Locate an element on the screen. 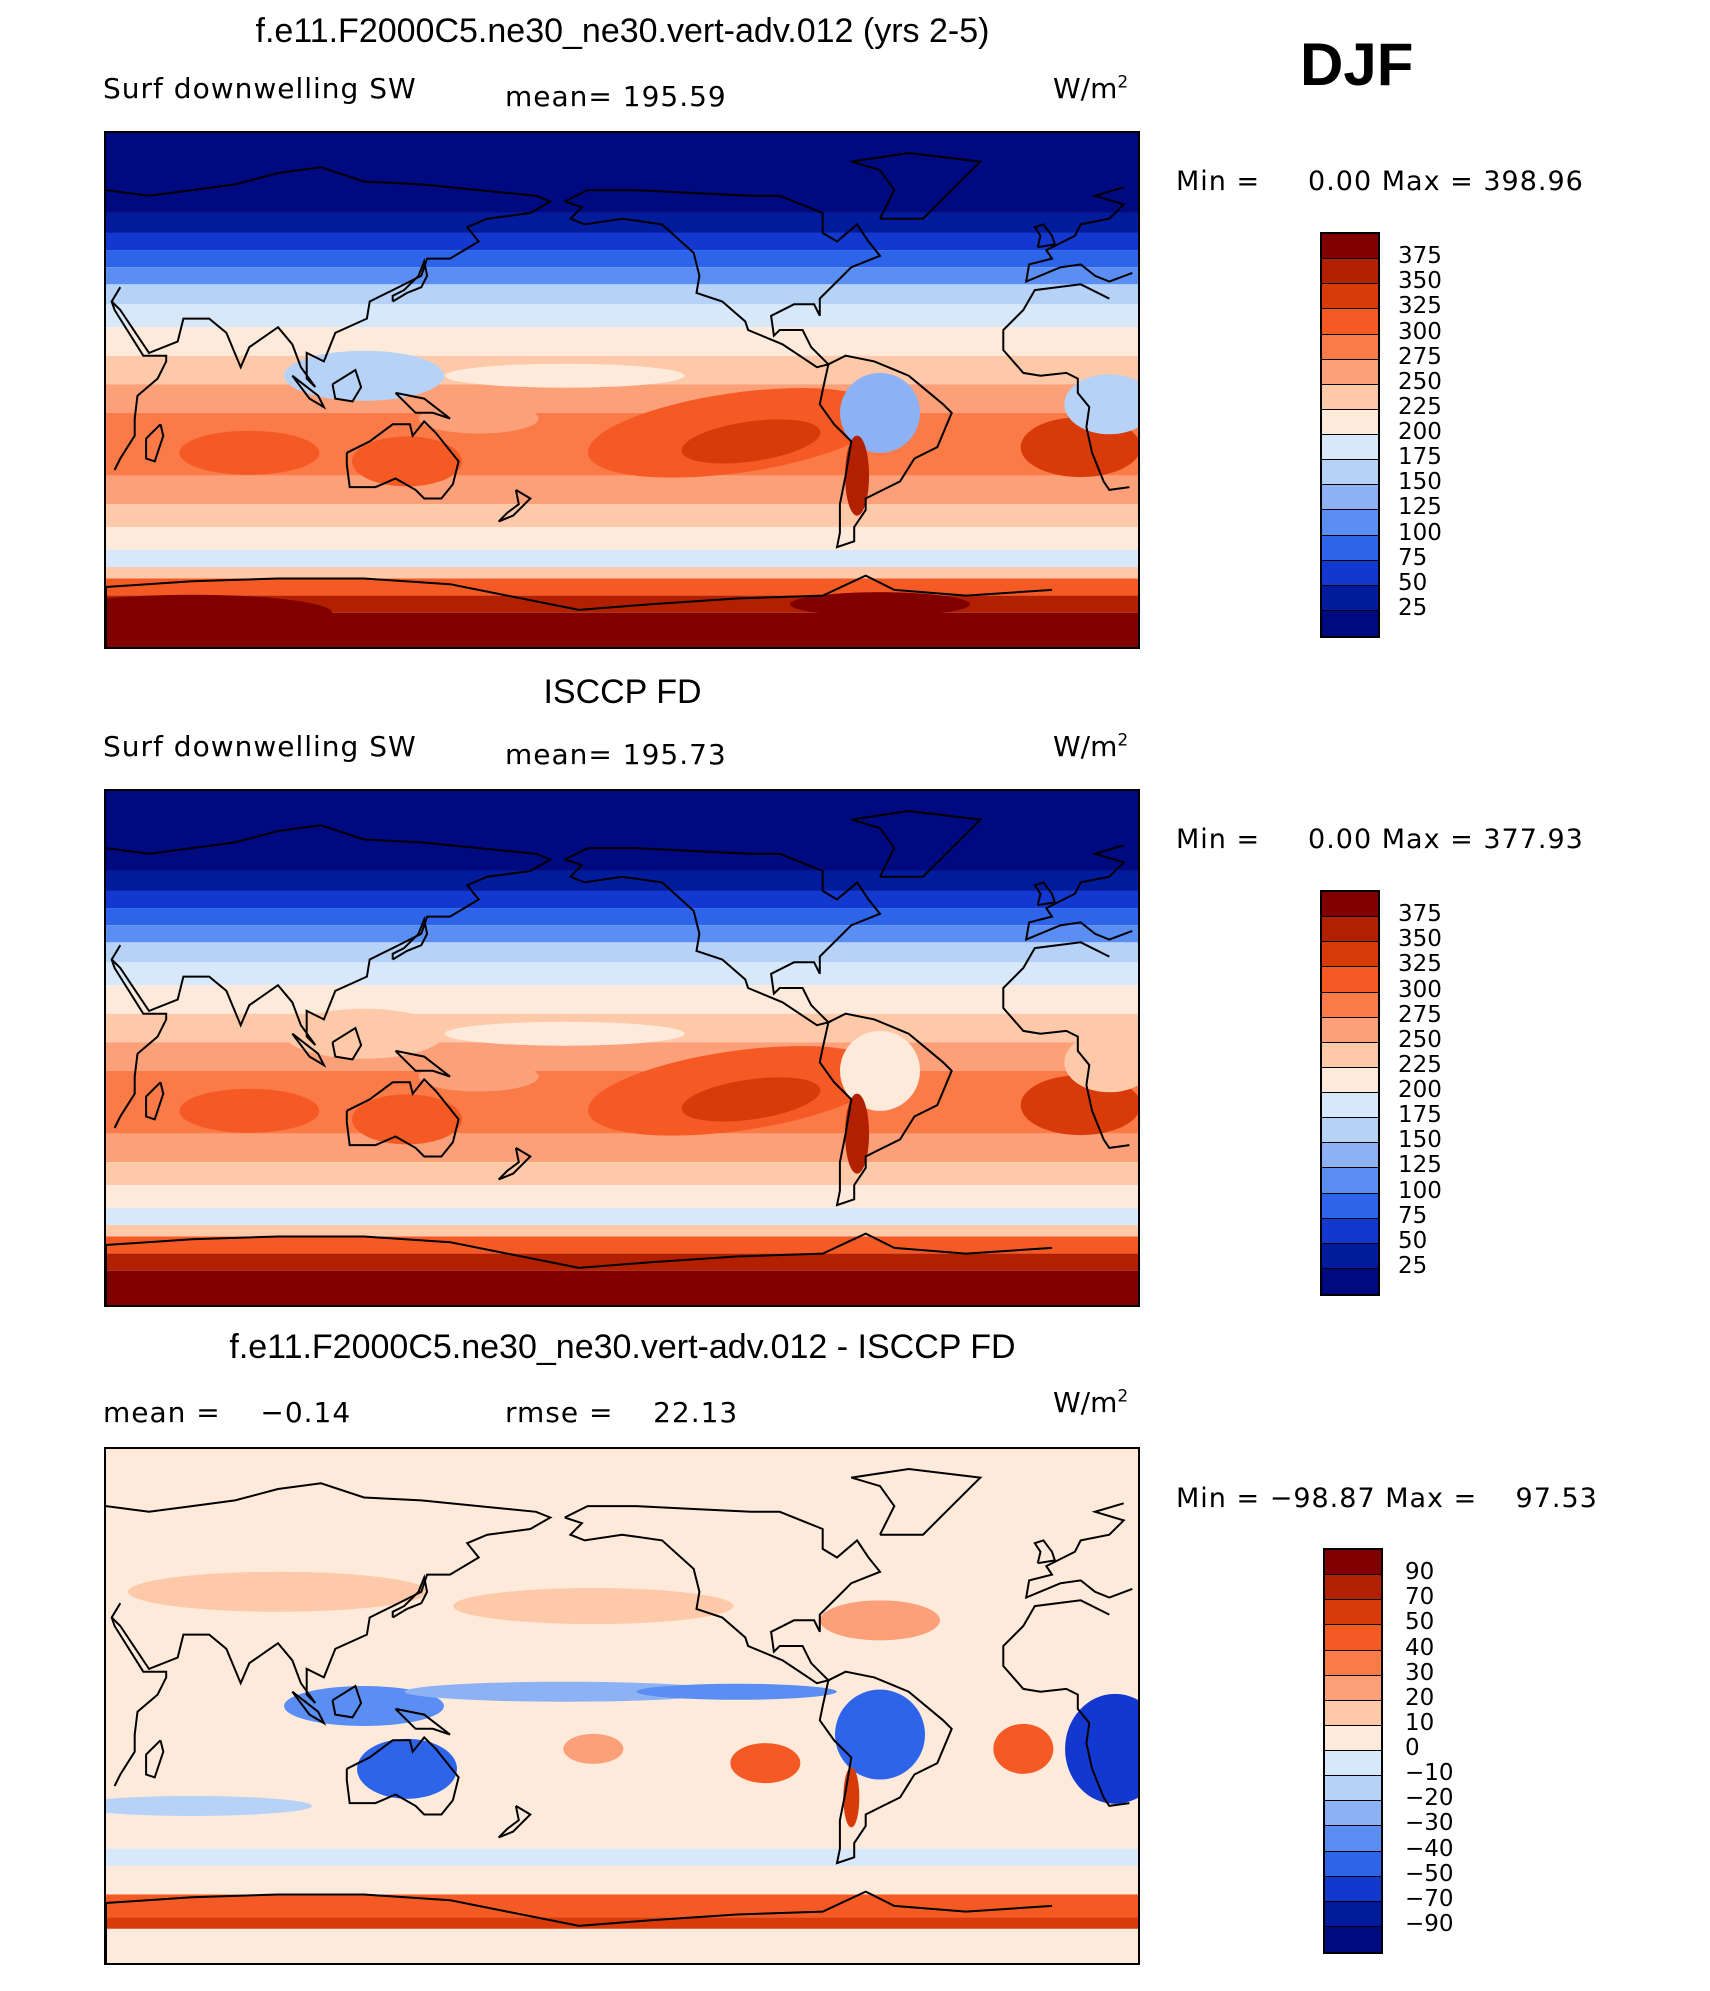  colorbar-tick-label: 70 is located at coordinates (1420, 1597).